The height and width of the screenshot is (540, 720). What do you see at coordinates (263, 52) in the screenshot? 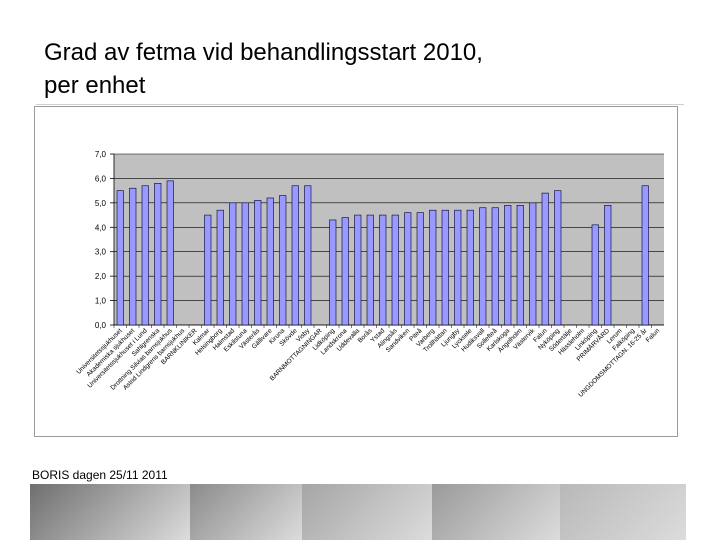
I see `slide-title-line-1: Grad av fetma vid behandlingsstart 2010,` at bounding box center [263, 52].